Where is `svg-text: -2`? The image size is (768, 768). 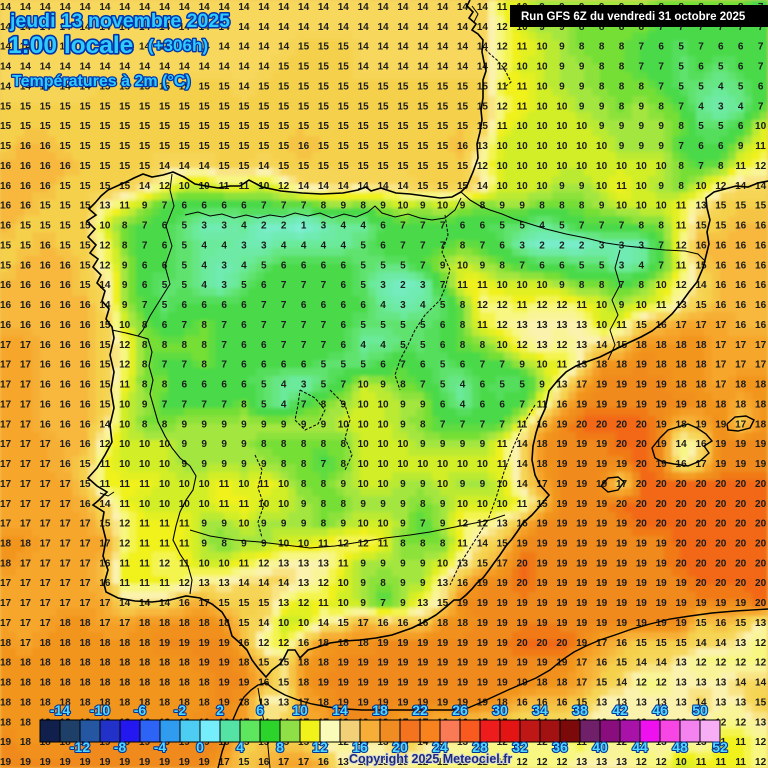 svg-text: -2 is located at coordinates (180, 710).